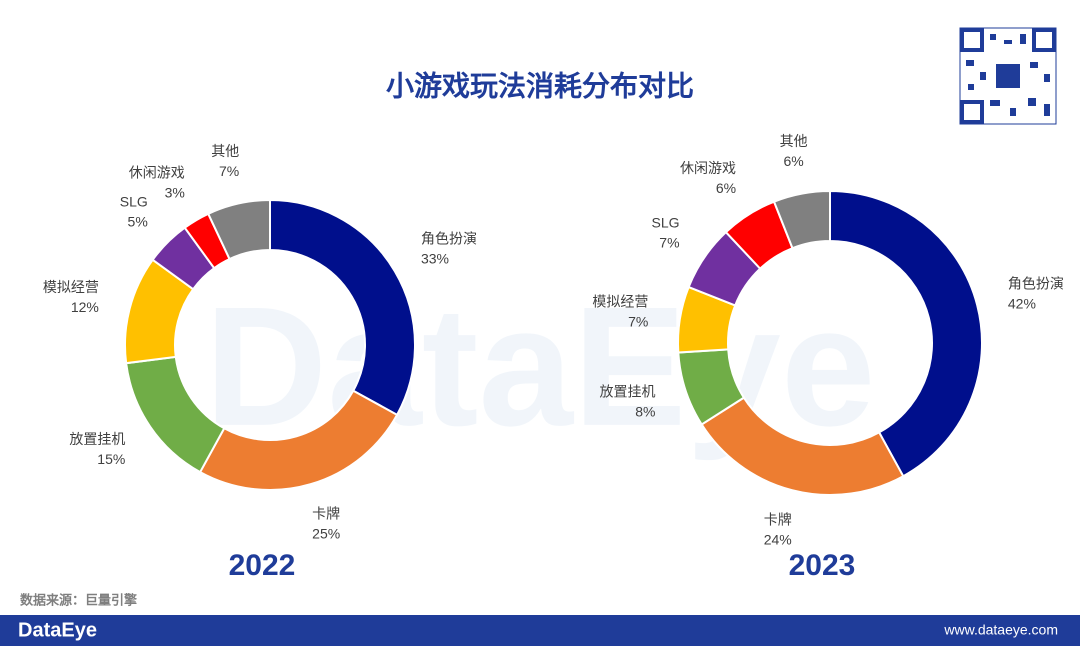  I want to click on page-title: 小游戏玩法消耗分布对比, so click(540, 85).